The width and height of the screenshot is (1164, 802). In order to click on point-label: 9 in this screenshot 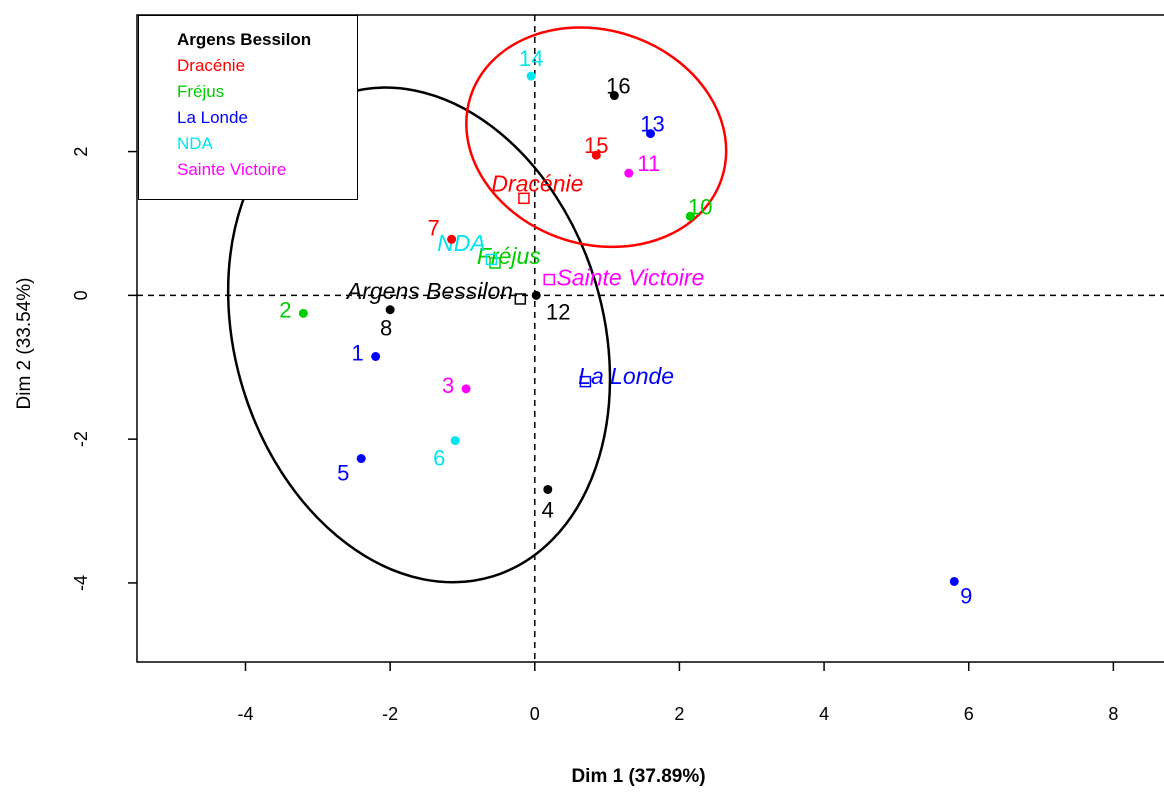, I will do `click(966, 595)`.